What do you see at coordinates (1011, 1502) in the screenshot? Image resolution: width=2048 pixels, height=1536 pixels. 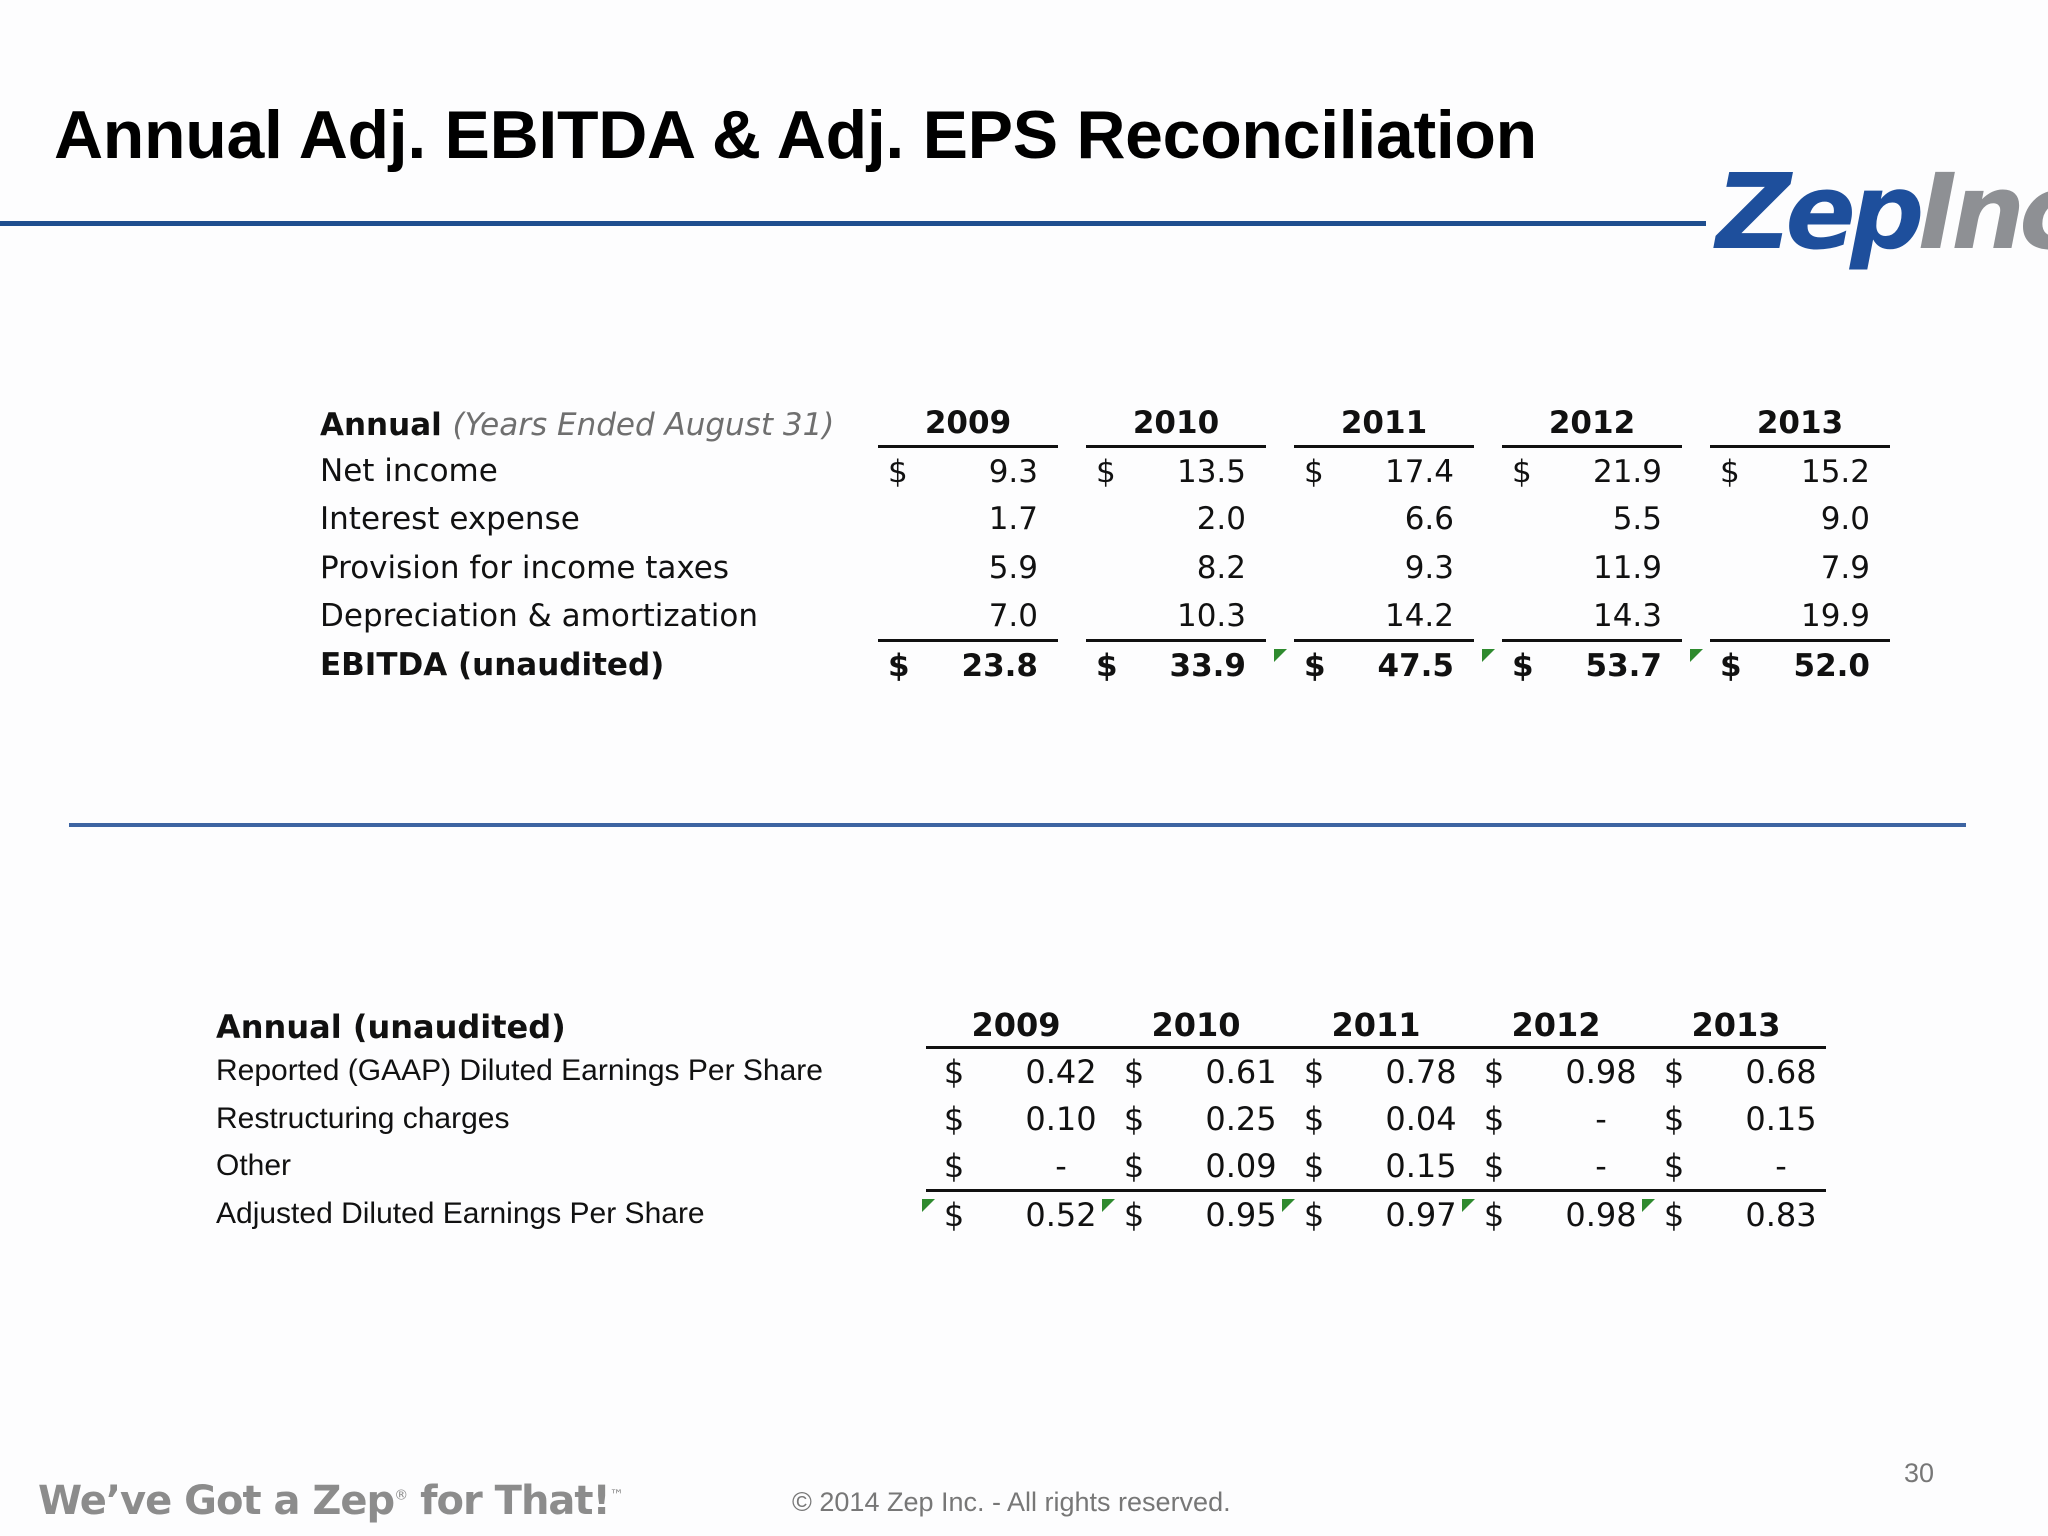 I see `copyright-notice: © 2014 Zep Inc. - All rights reserved.` at bounding box center [1011, 1502].